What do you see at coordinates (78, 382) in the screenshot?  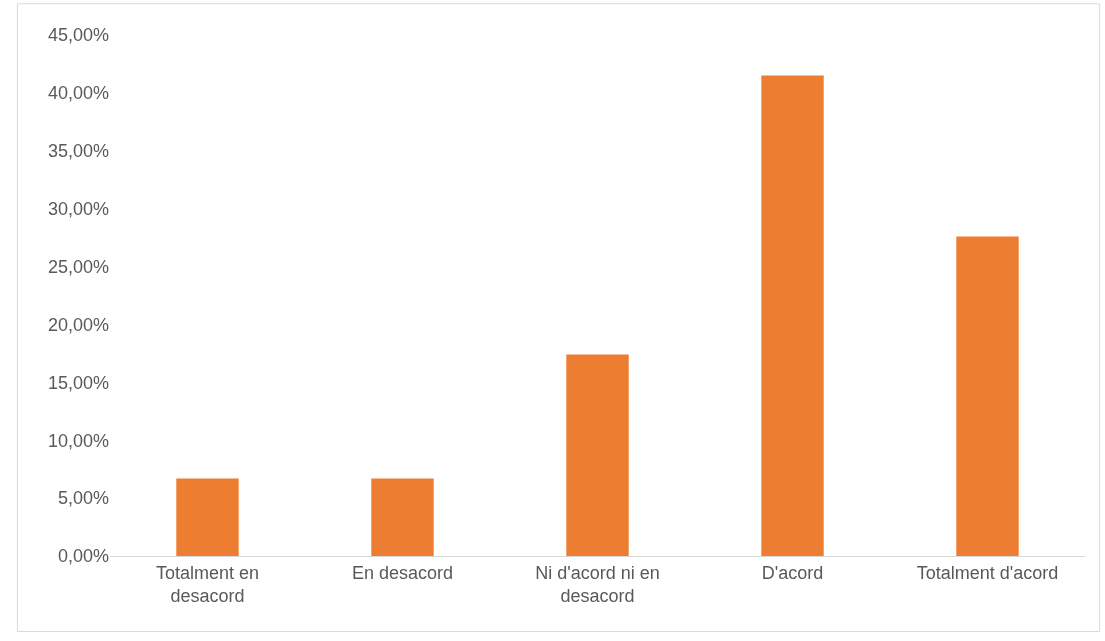 I see `y-tick-label: 15,00%` at bounding box center [78, 382].